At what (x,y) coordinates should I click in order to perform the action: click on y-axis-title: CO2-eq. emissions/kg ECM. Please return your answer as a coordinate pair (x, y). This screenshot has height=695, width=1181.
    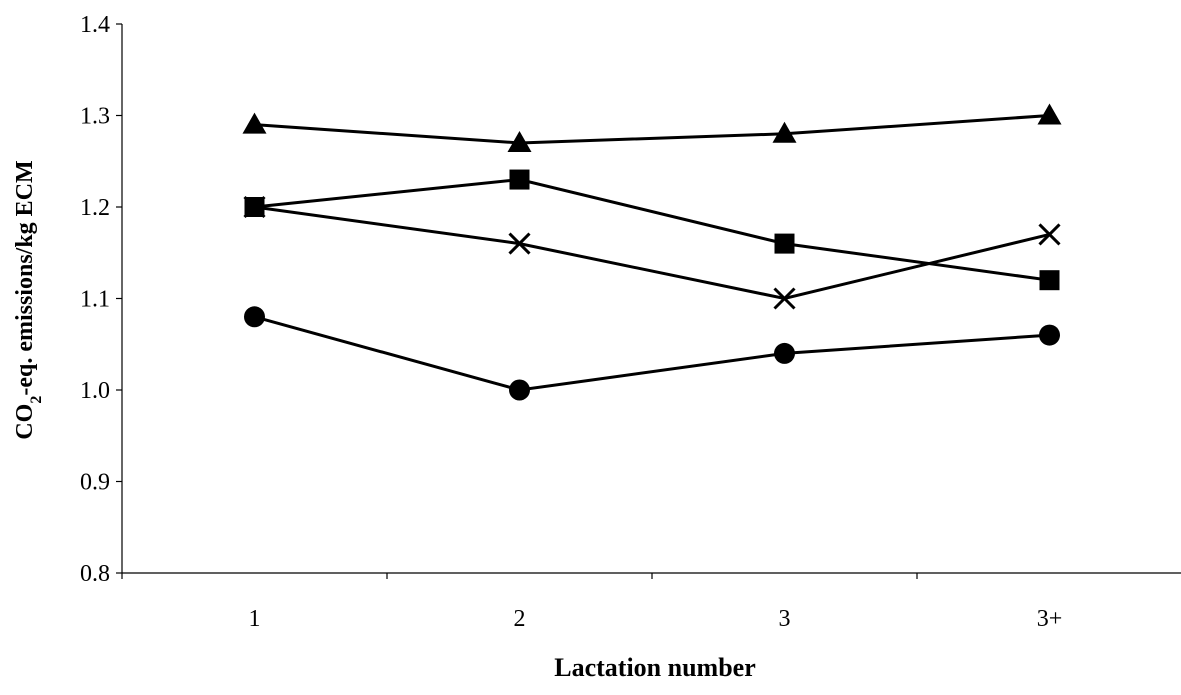
    Looking at the image, I should click on (28, 299).